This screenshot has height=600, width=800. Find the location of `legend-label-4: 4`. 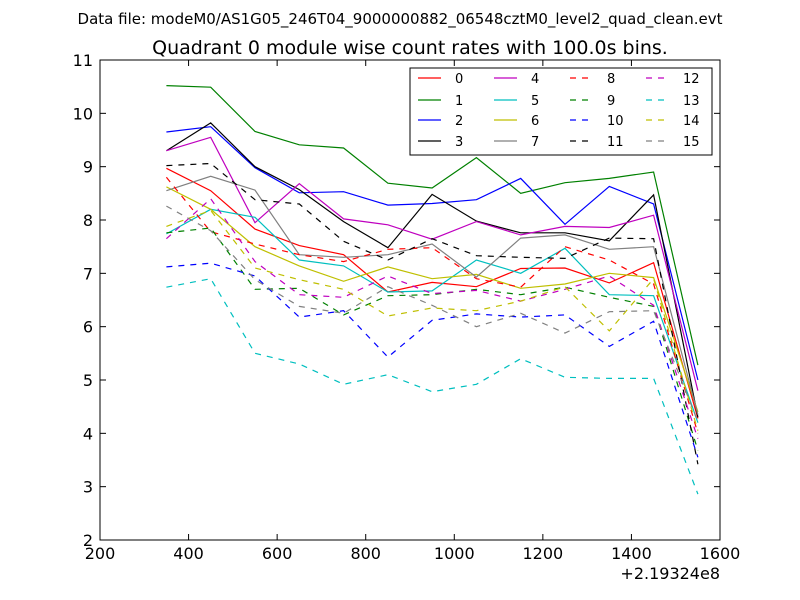

legend-label-4: 4 is located at coordinates (535, 79).